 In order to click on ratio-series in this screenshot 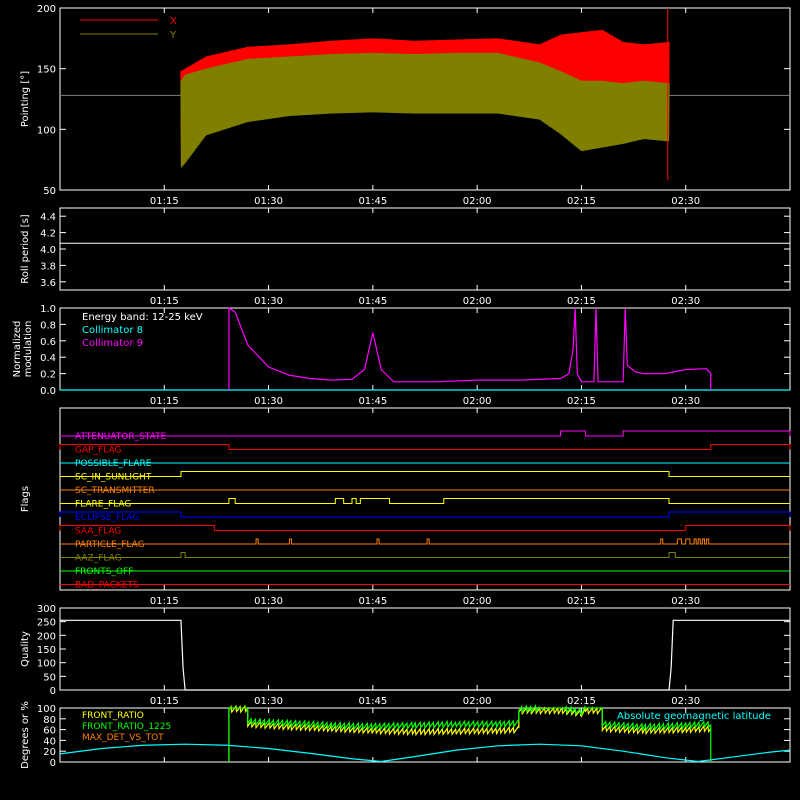, I will do `click(470, 733)`.